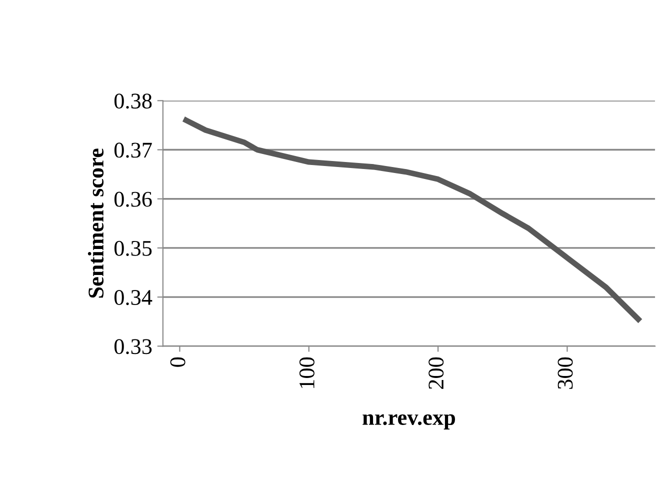 The image size is (665, 491). What do you see at coordinates (306, 372) in the screenshot?
I see `x-tick-label: 100` at bounding box center [306, 372].